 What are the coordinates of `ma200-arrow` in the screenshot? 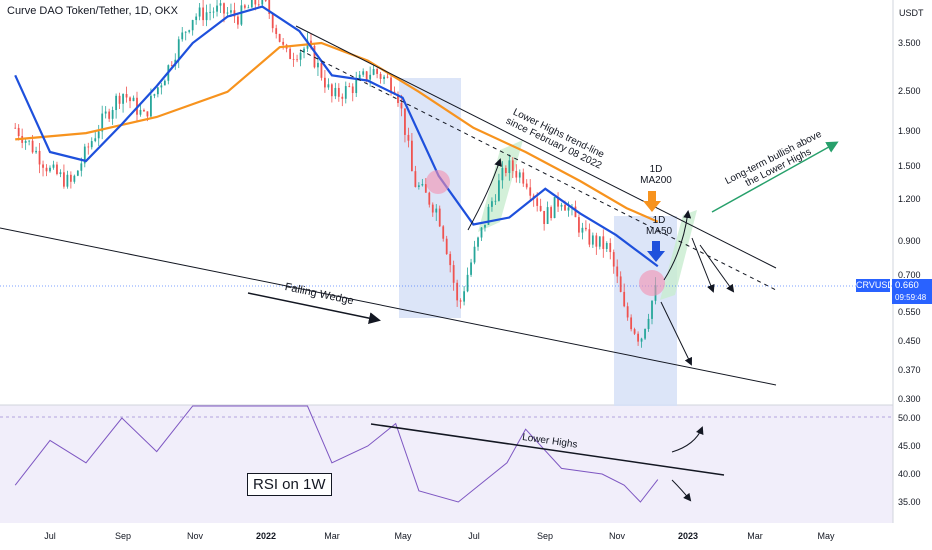 It's located at (652, 201).